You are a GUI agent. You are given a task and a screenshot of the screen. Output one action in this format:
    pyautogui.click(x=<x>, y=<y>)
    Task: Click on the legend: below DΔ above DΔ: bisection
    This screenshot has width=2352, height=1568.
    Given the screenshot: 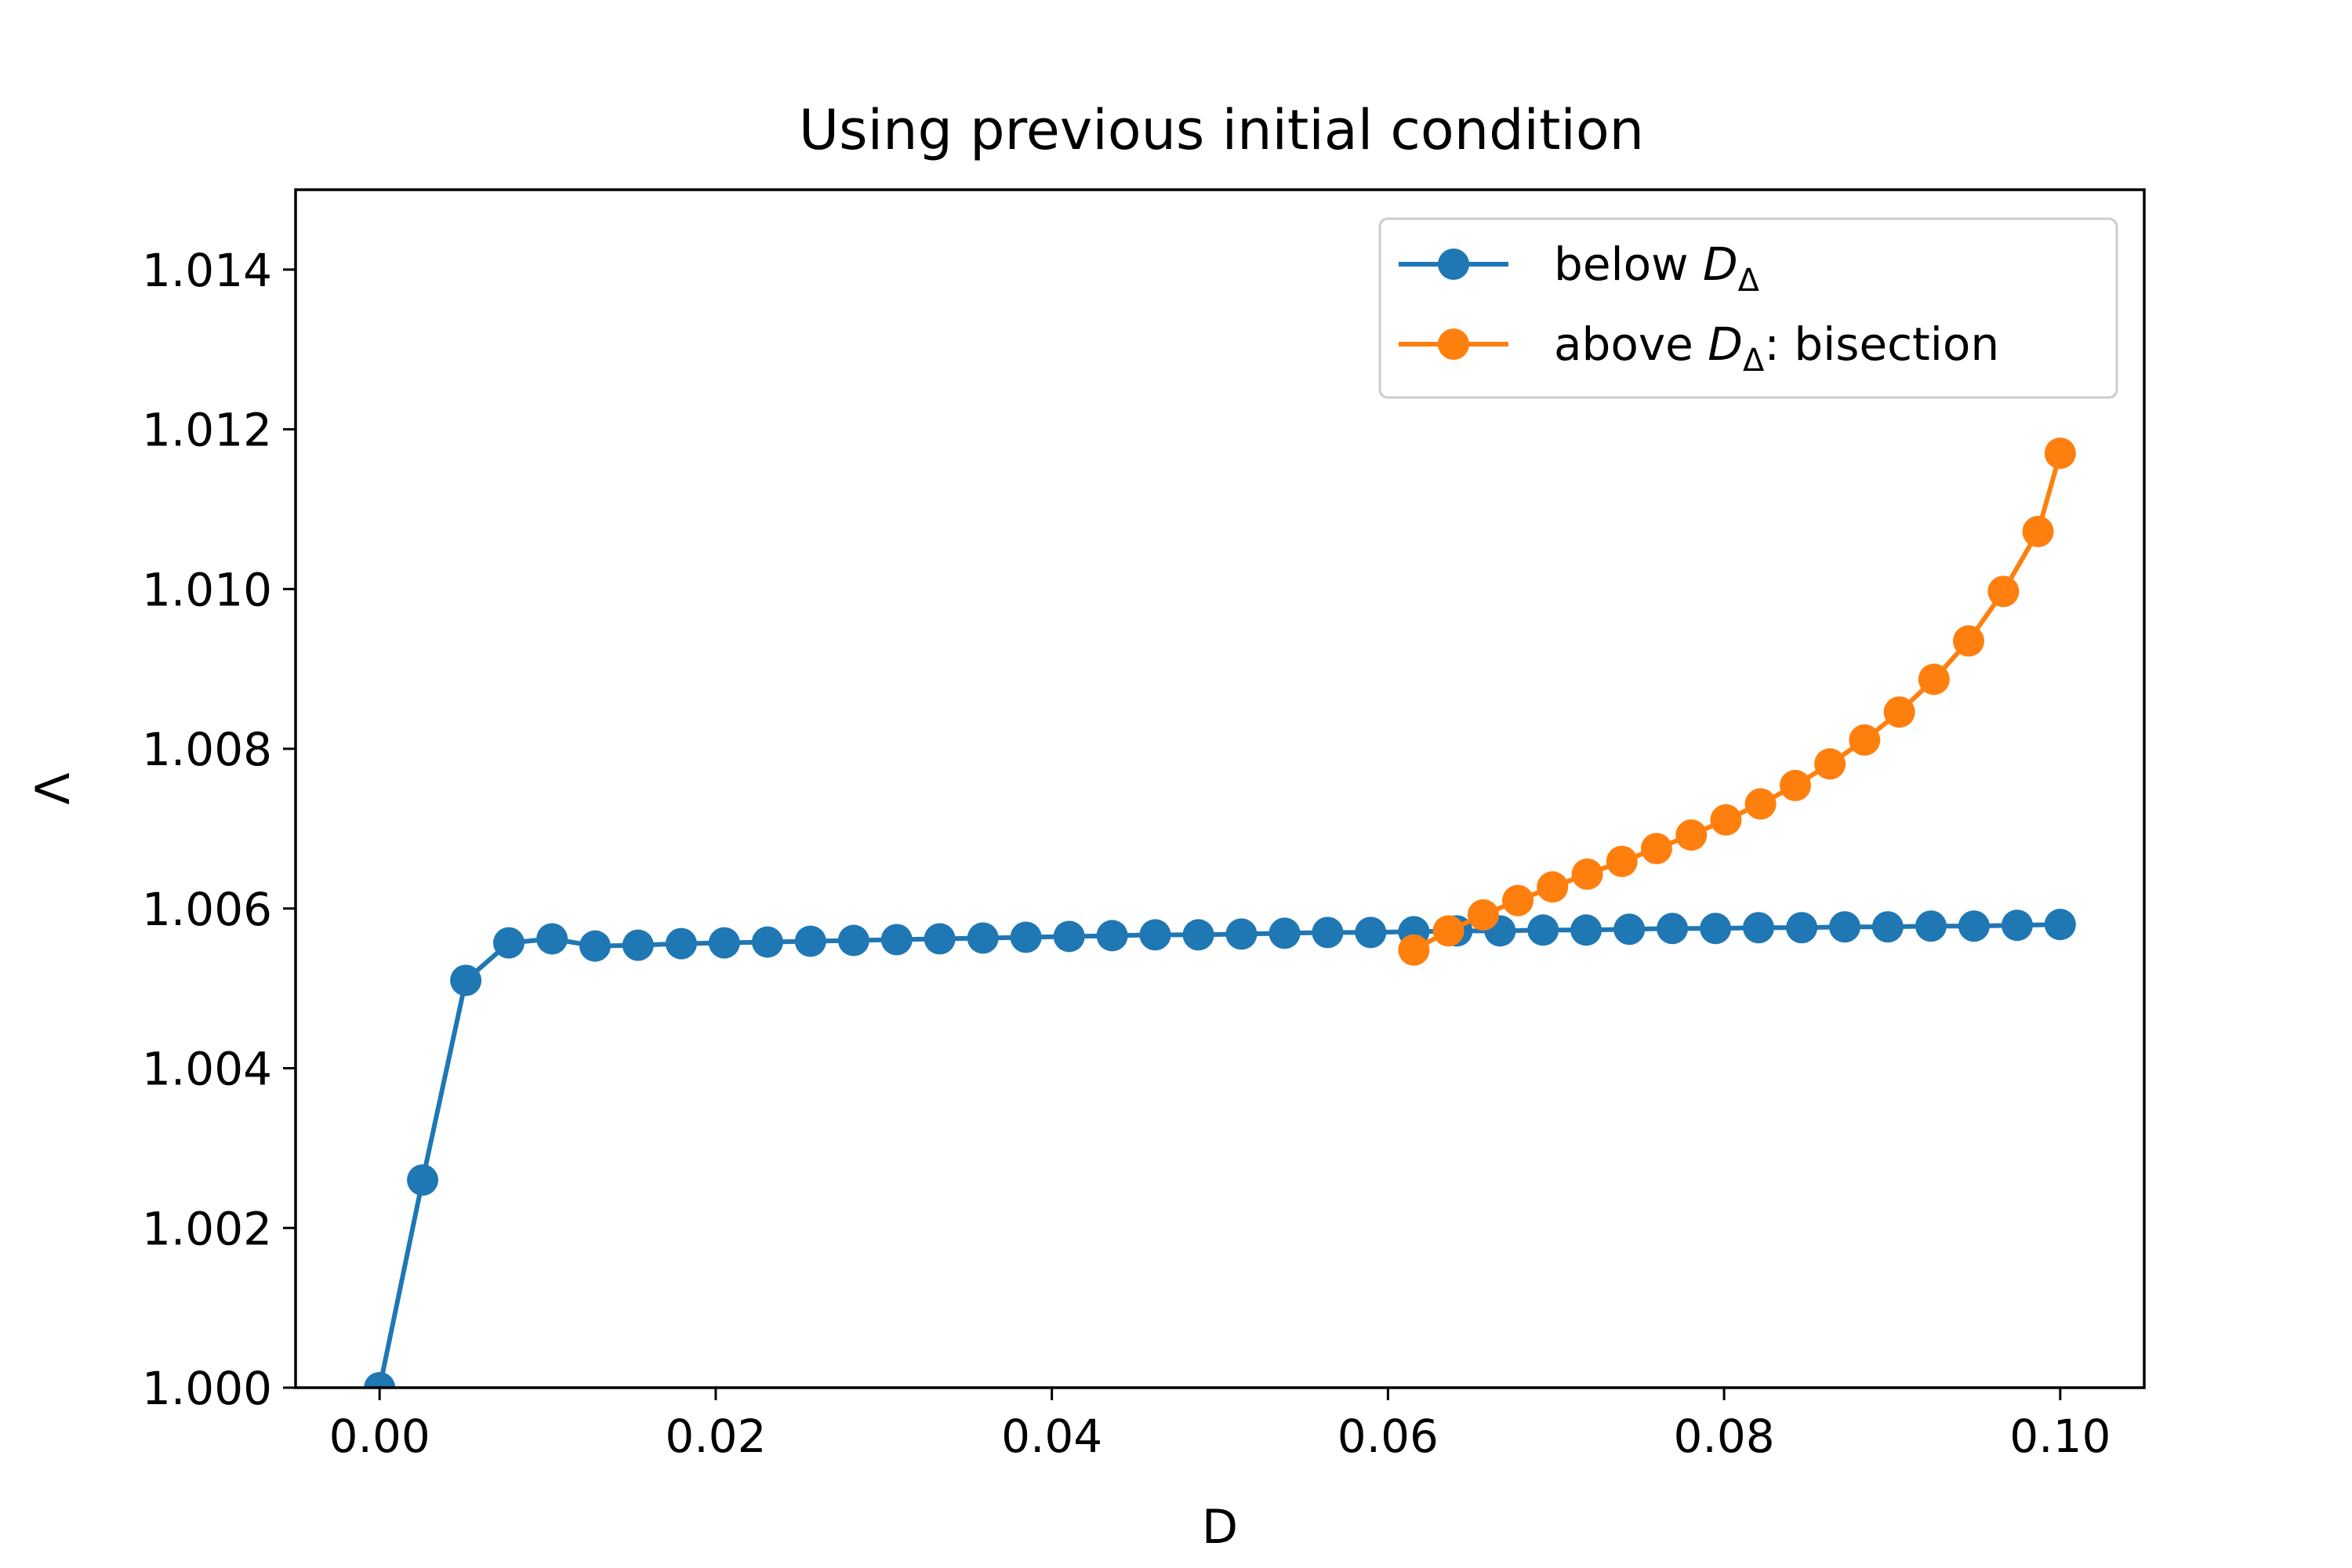 What is the action you would take?
    pyautogui.click(x=1748, y=308)
    